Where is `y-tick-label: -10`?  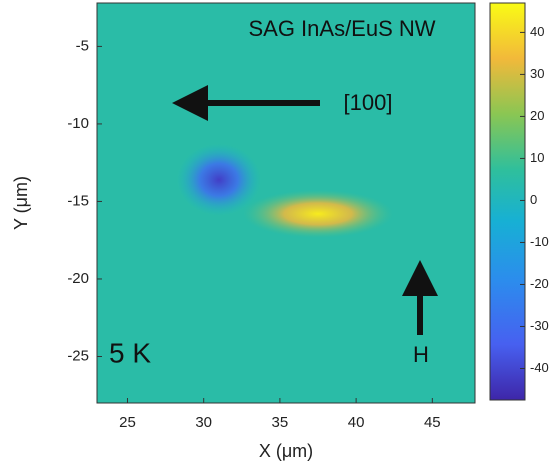
y-tick-label: -10 is located at coordinates (78, 123).